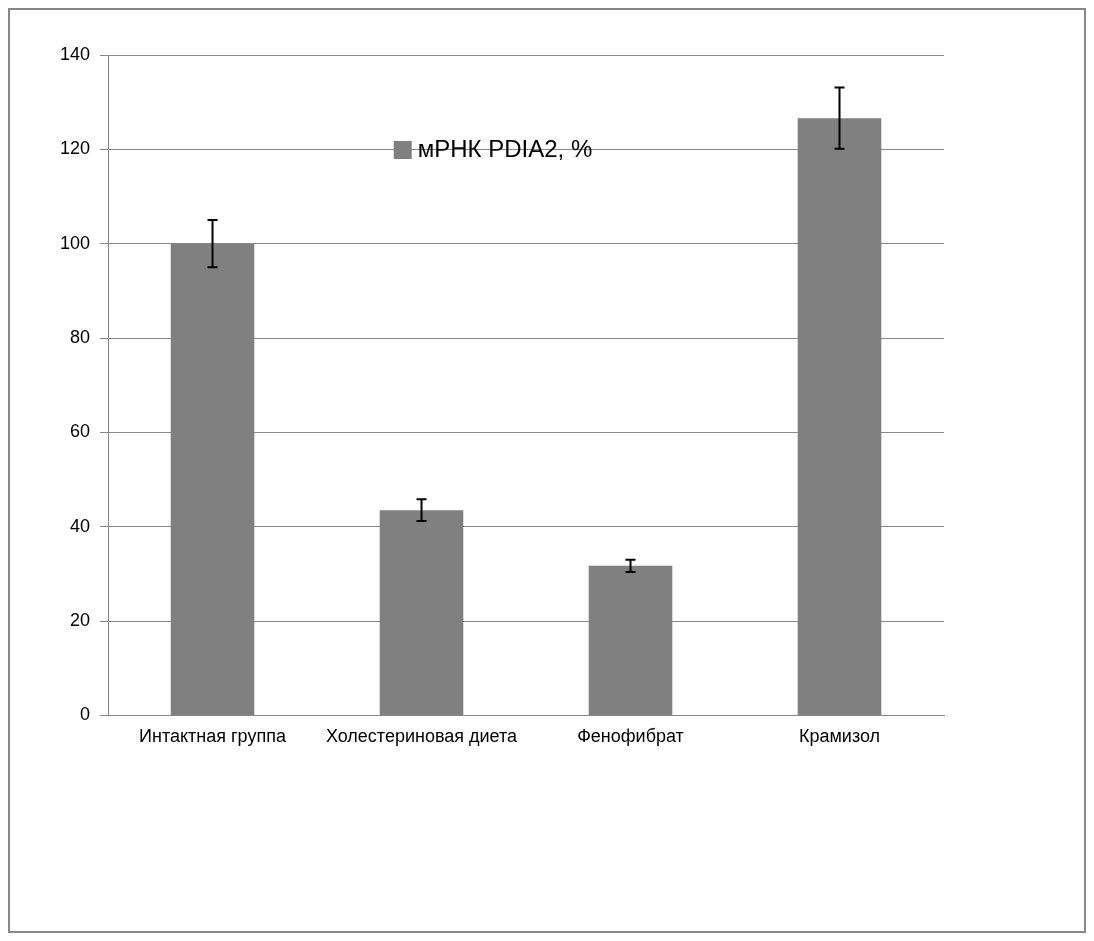 Image resolution: width=1094 pixels, height=941 pixels. Describe the element at coordinates (422, 736) in the screenshot. I see `x-tick-label: Холестериновая диета` at that location.